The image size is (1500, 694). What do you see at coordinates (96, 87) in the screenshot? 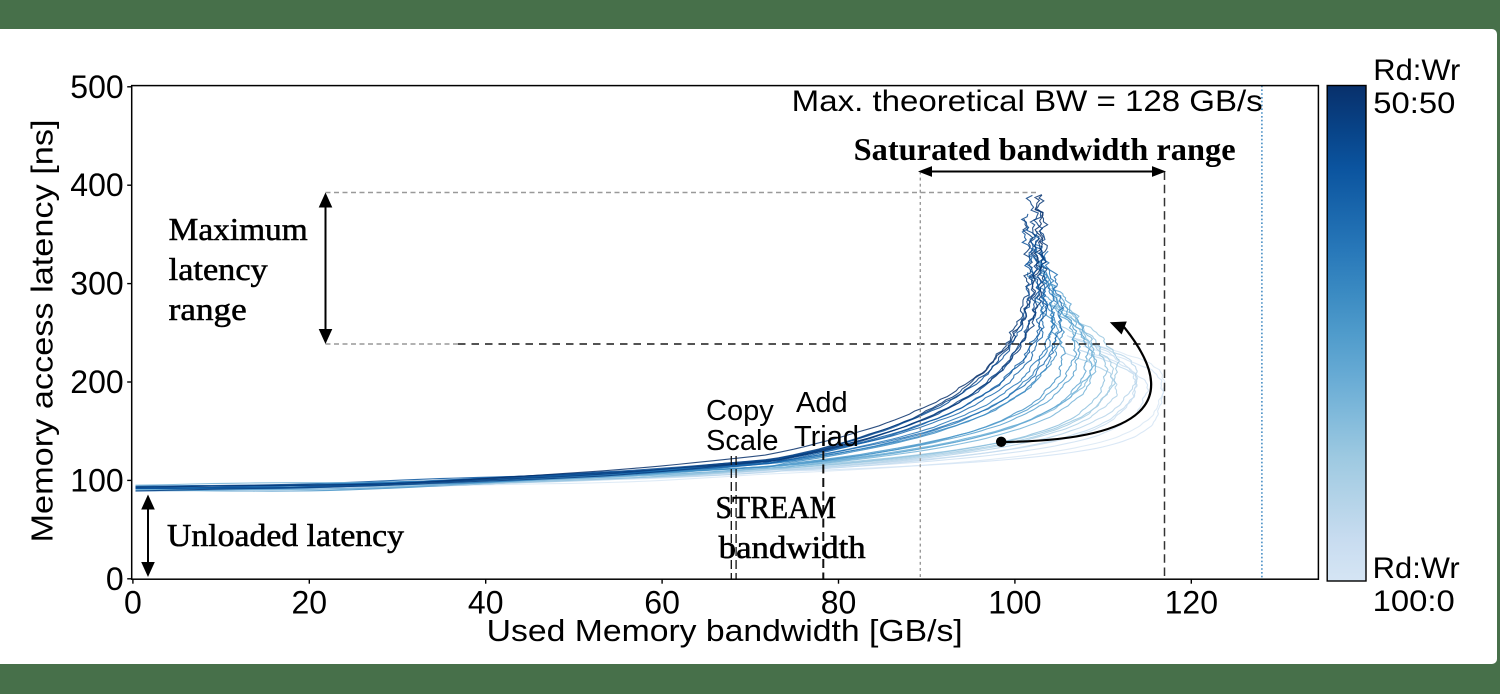
I see `svg-text: 500` at bounding box center [96, 87].